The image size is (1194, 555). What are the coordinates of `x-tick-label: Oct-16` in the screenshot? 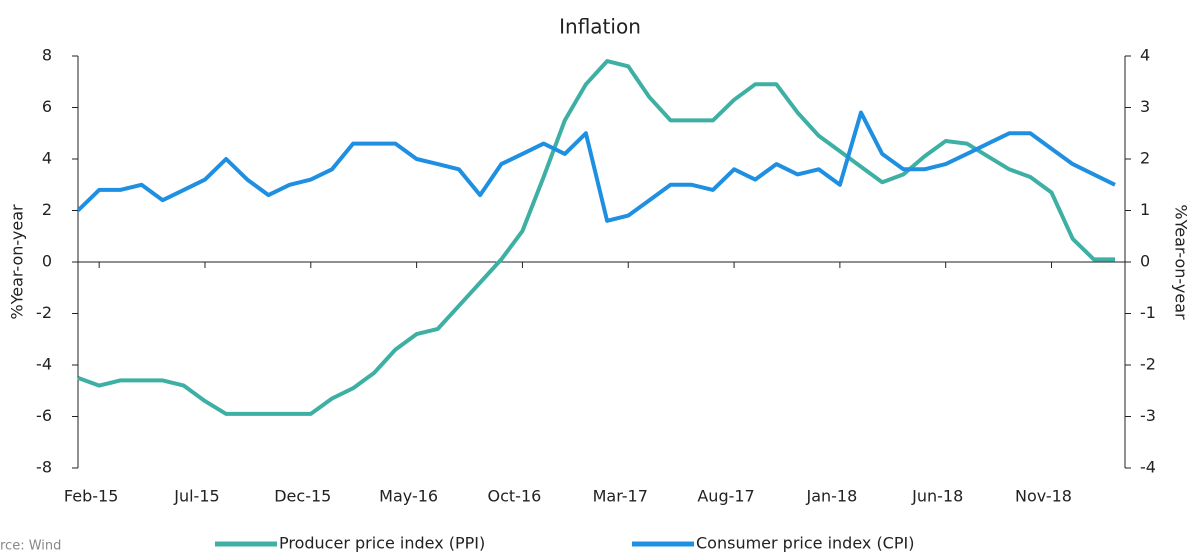 It's located at (515, 496).